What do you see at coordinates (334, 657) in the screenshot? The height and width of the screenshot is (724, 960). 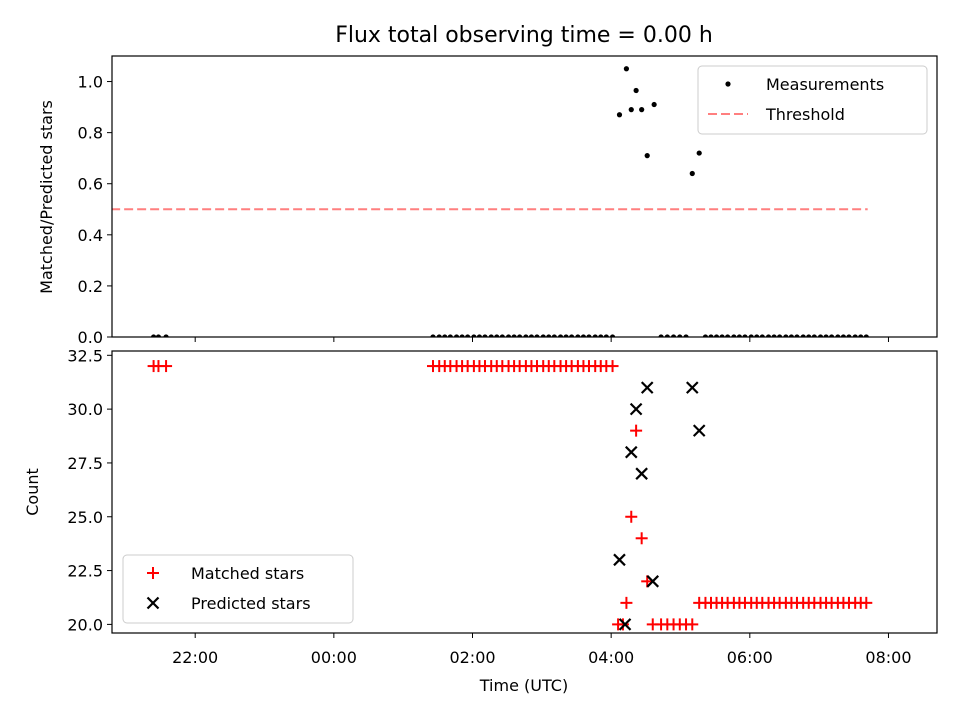 I see `bottom-x-tick-label: 00:00` at bounding box center [334, 657].